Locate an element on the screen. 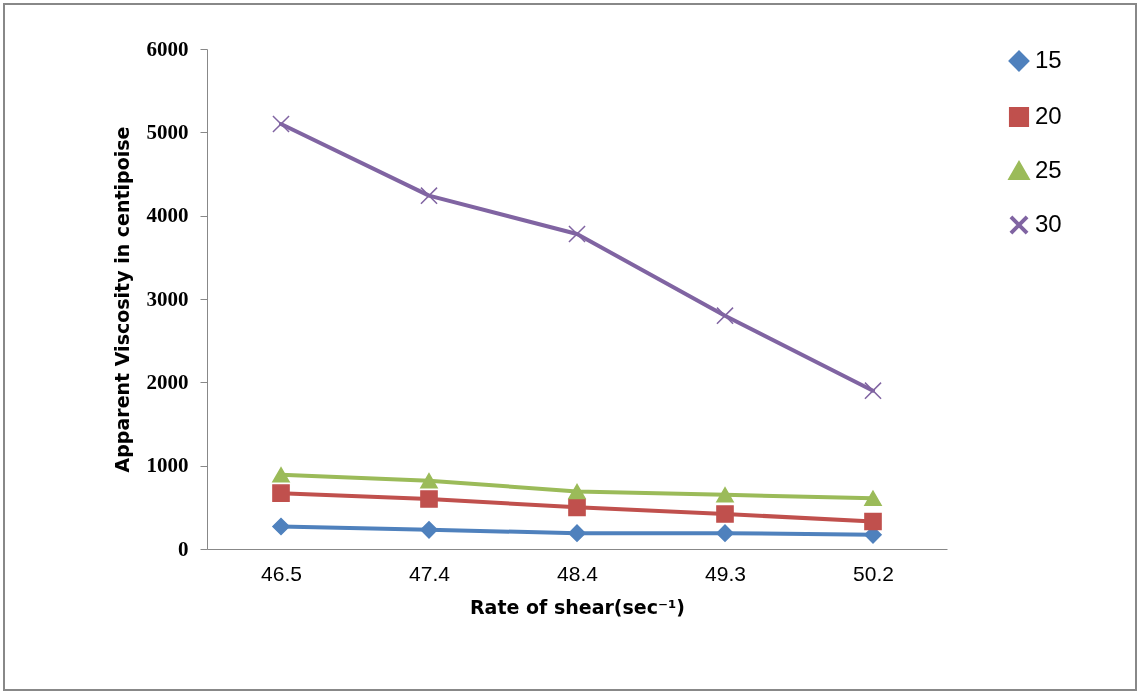 The height and width of the screenshot is (697, 1144). y-tick-label: 0 is located at coordinates (183, 548).